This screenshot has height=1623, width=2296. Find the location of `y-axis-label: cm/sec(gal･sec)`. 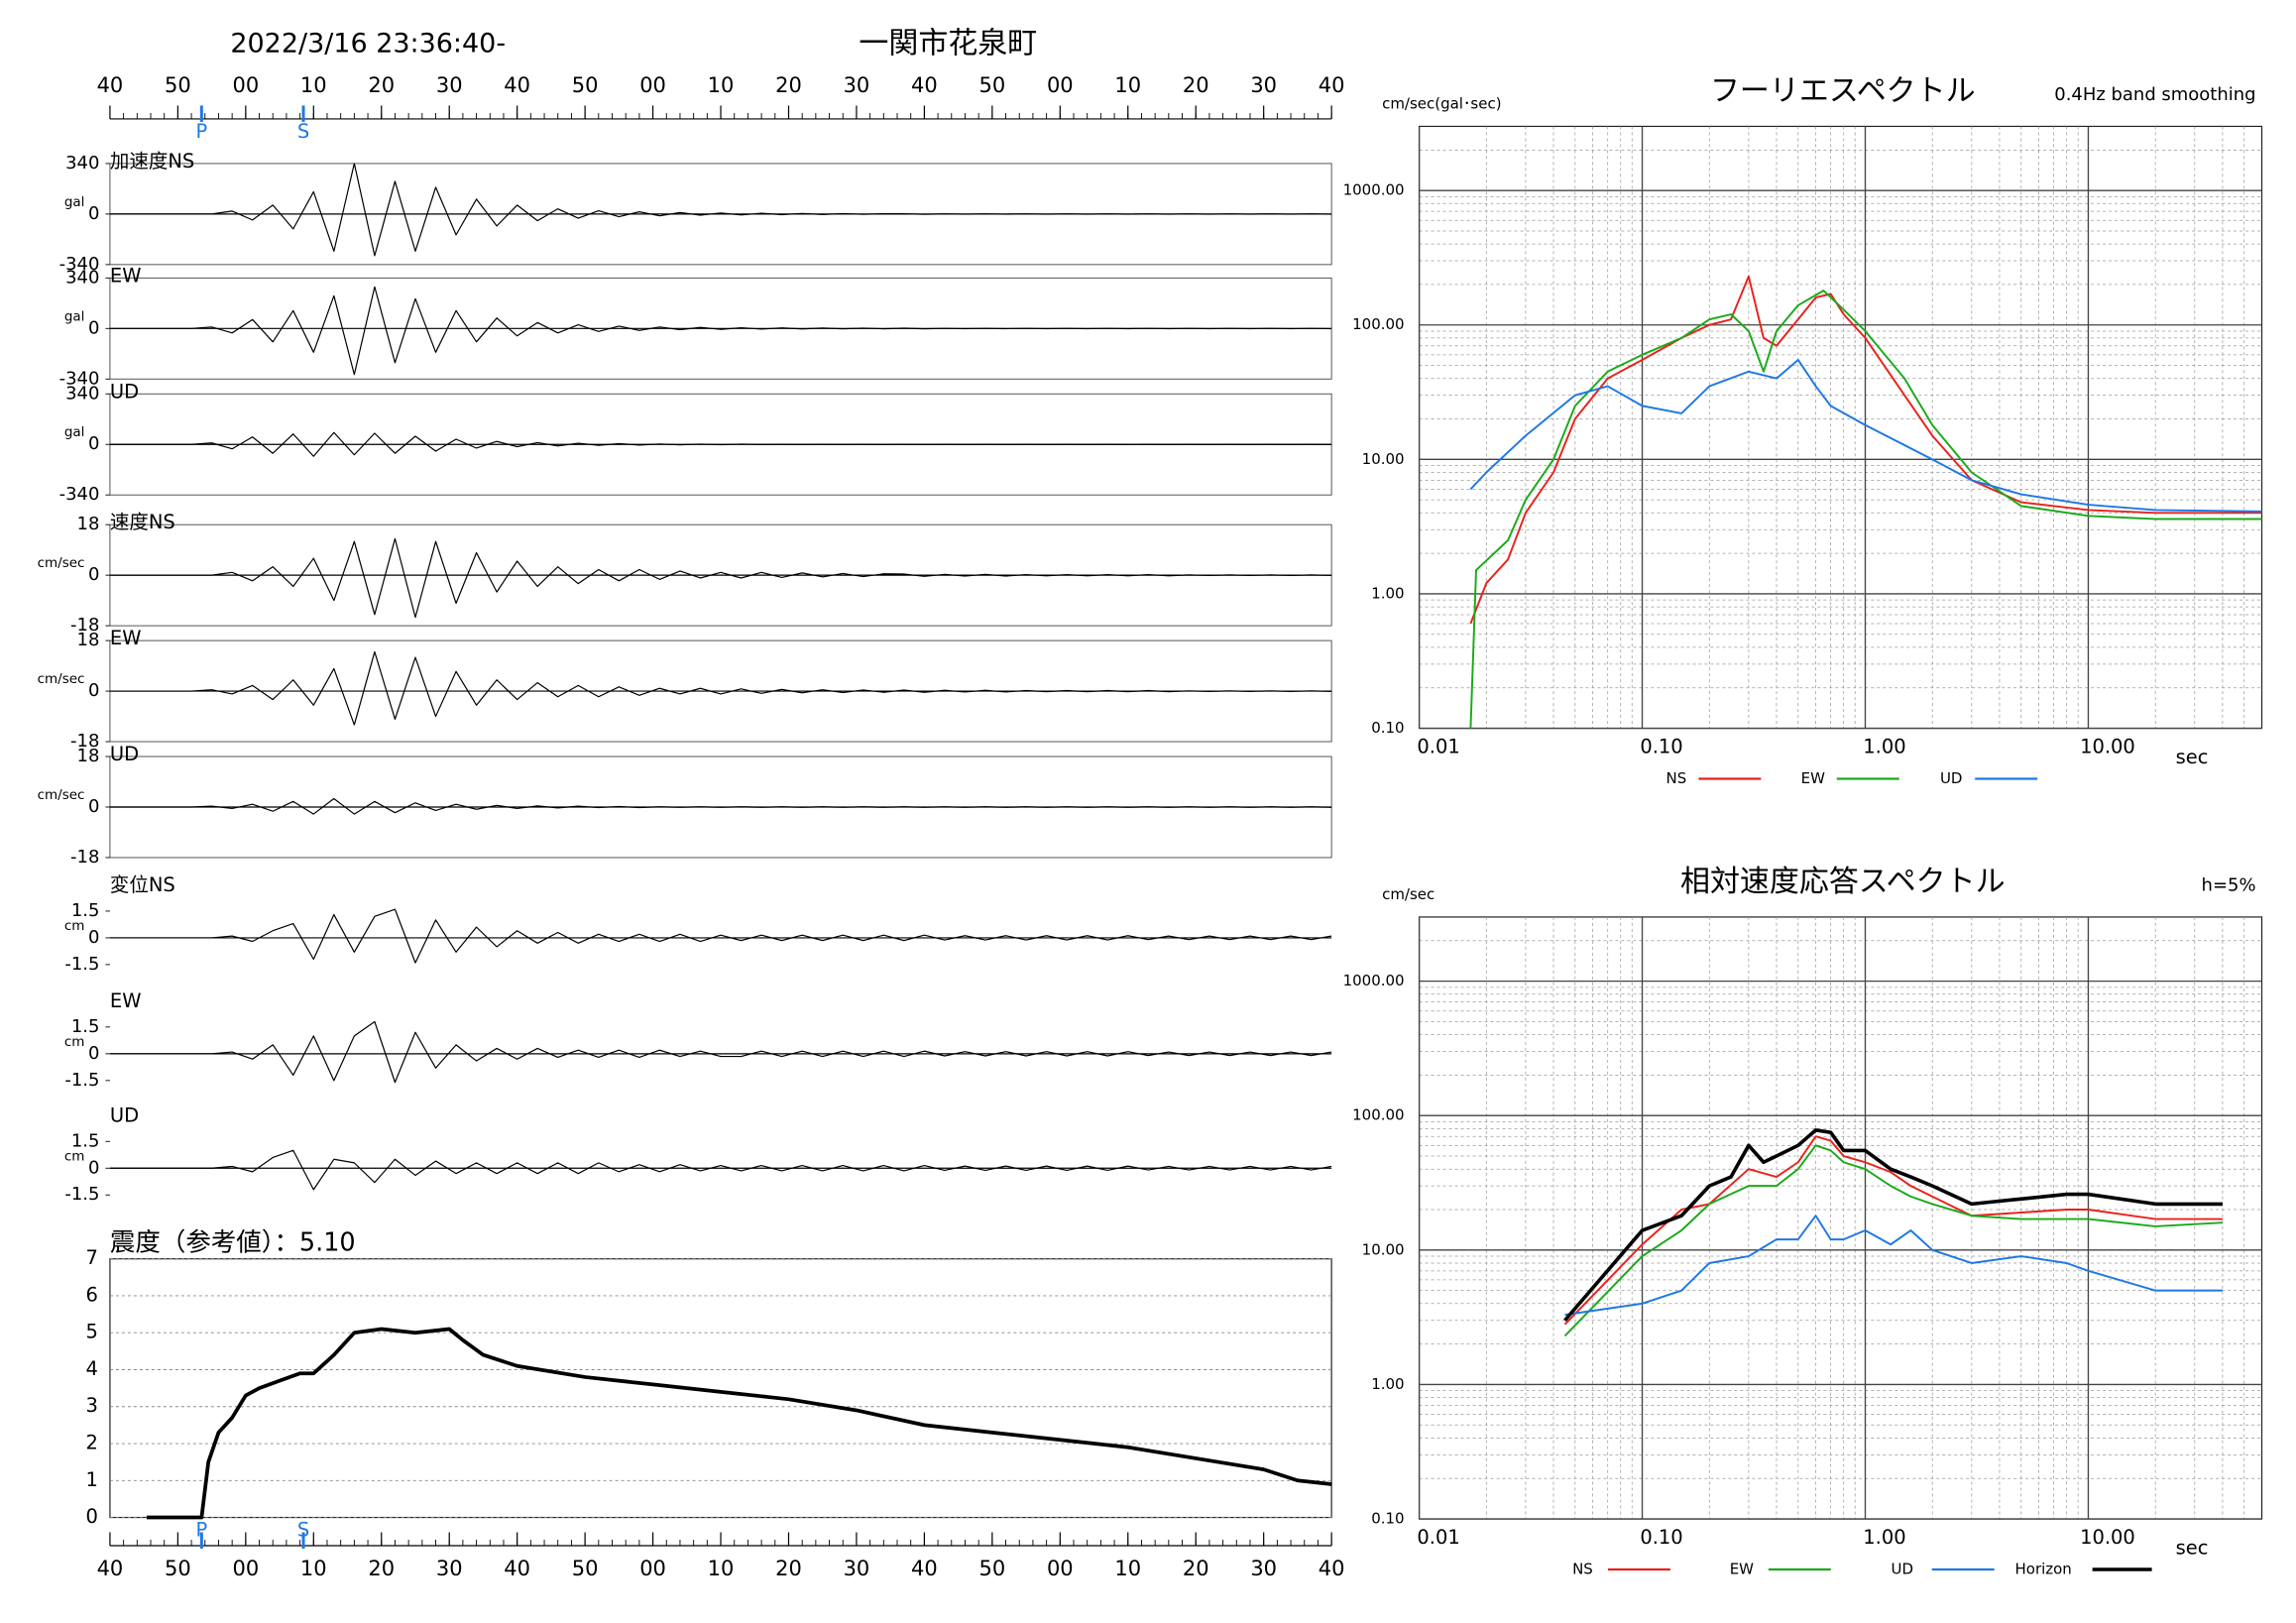

y-axis-label: cm/sec(gal･sec) is located at coordinates (1441, 103).